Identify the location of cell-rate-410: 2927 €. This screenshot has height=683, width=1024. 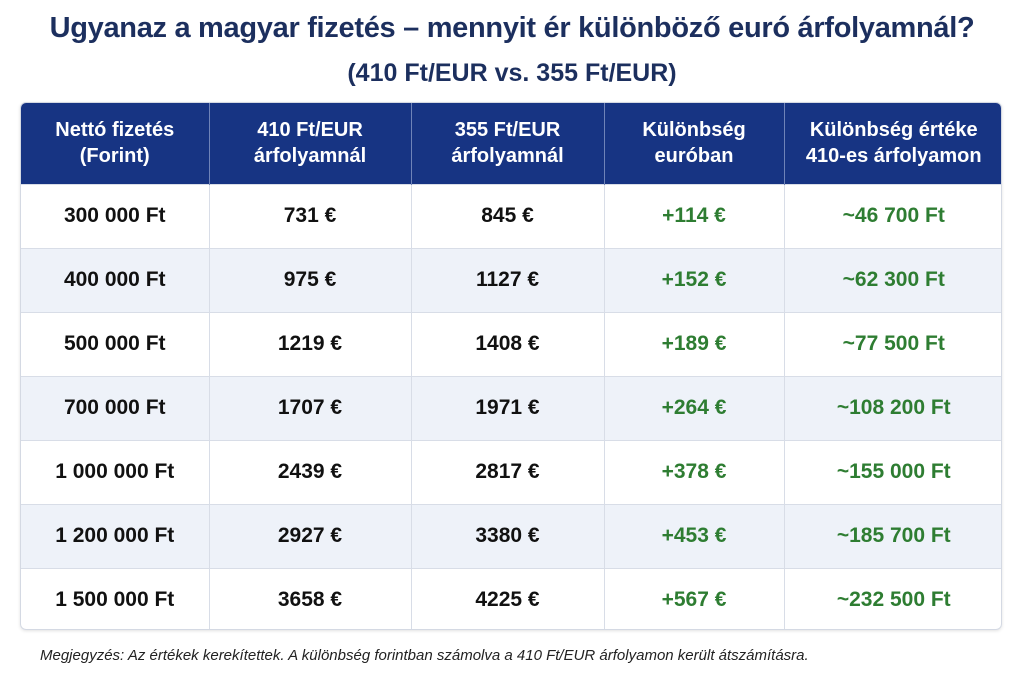
(310, 535).